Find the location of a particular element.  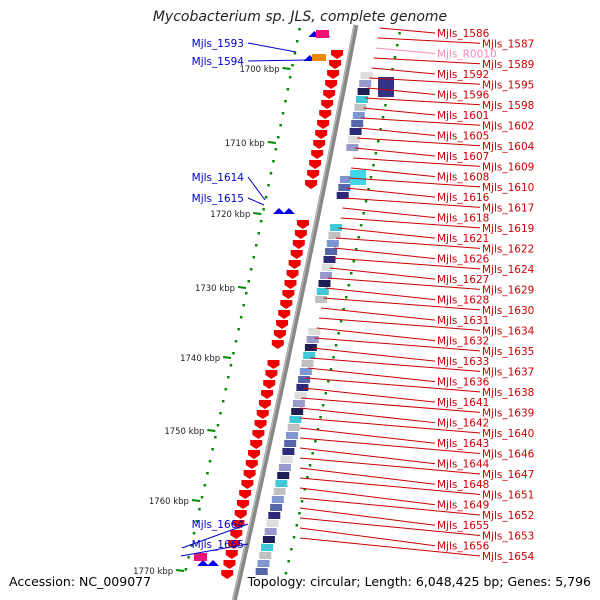

right-gene-label: Mjls_1592 is located at coordinates (463, 75).